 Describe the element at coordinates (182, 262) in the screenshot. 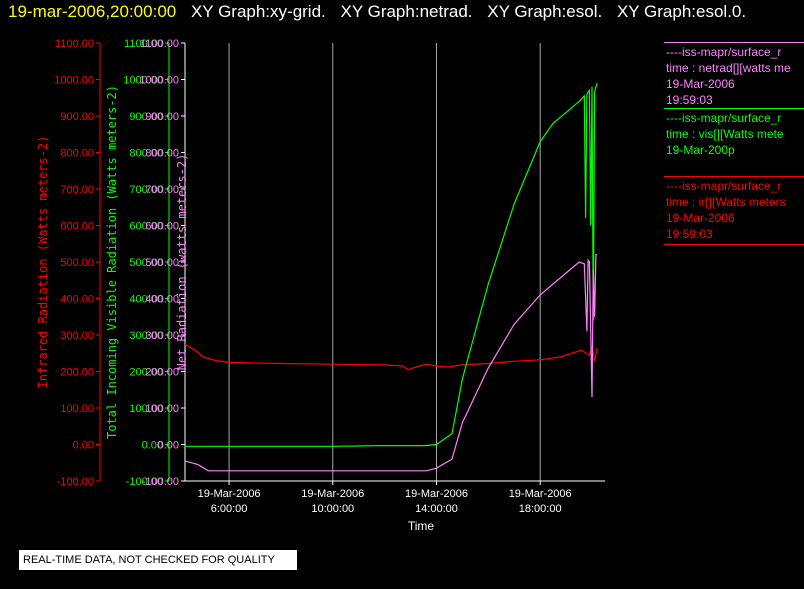

I see `y-axis-label-net: Net Radiation (watts meters-2)` at that location.